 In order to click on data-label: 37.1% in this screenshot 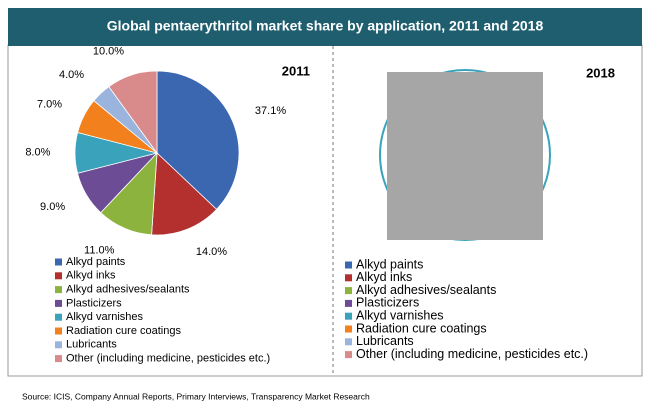, I will do `click(270, 111)`.